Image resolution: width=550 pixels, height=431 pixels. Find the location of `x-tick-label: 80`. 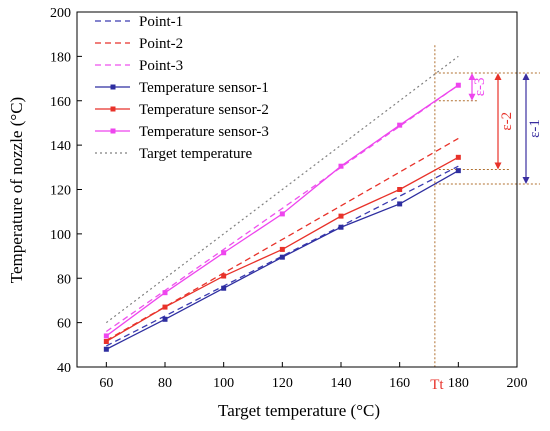

x-tick-label: 80 is located at coordinates (165, 383).